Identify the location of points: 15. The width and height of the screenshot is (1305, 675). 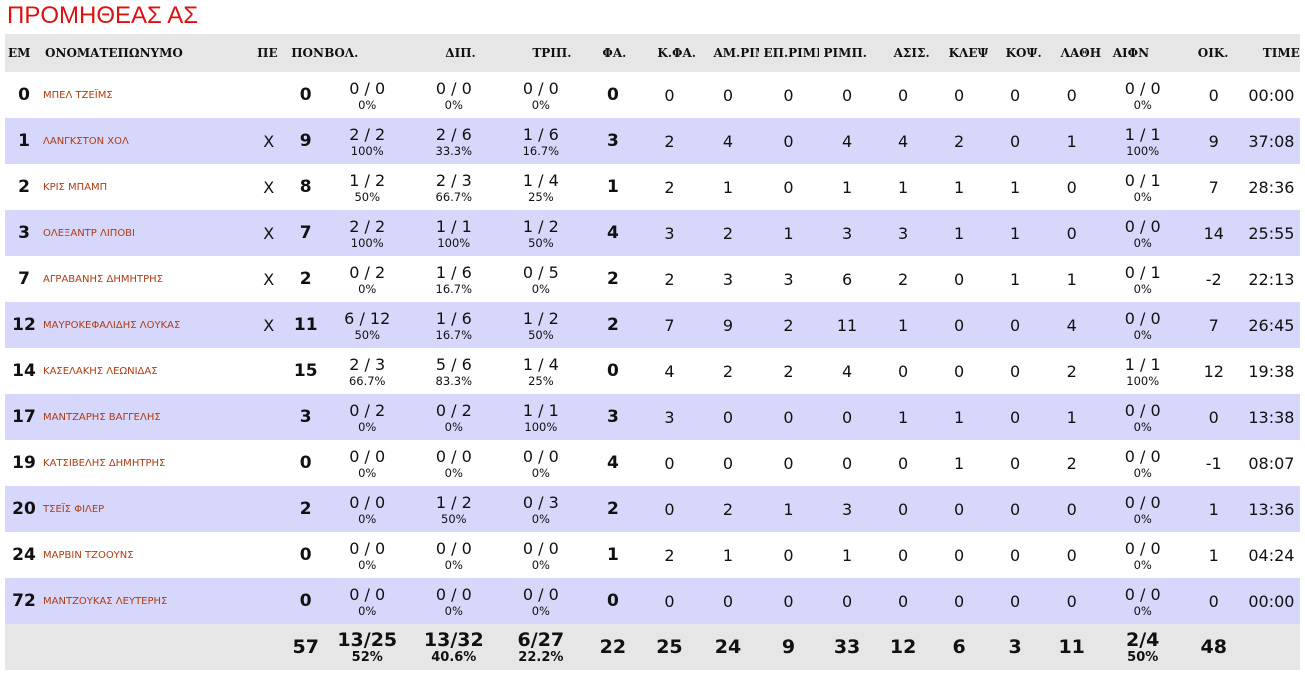
(305, 371).